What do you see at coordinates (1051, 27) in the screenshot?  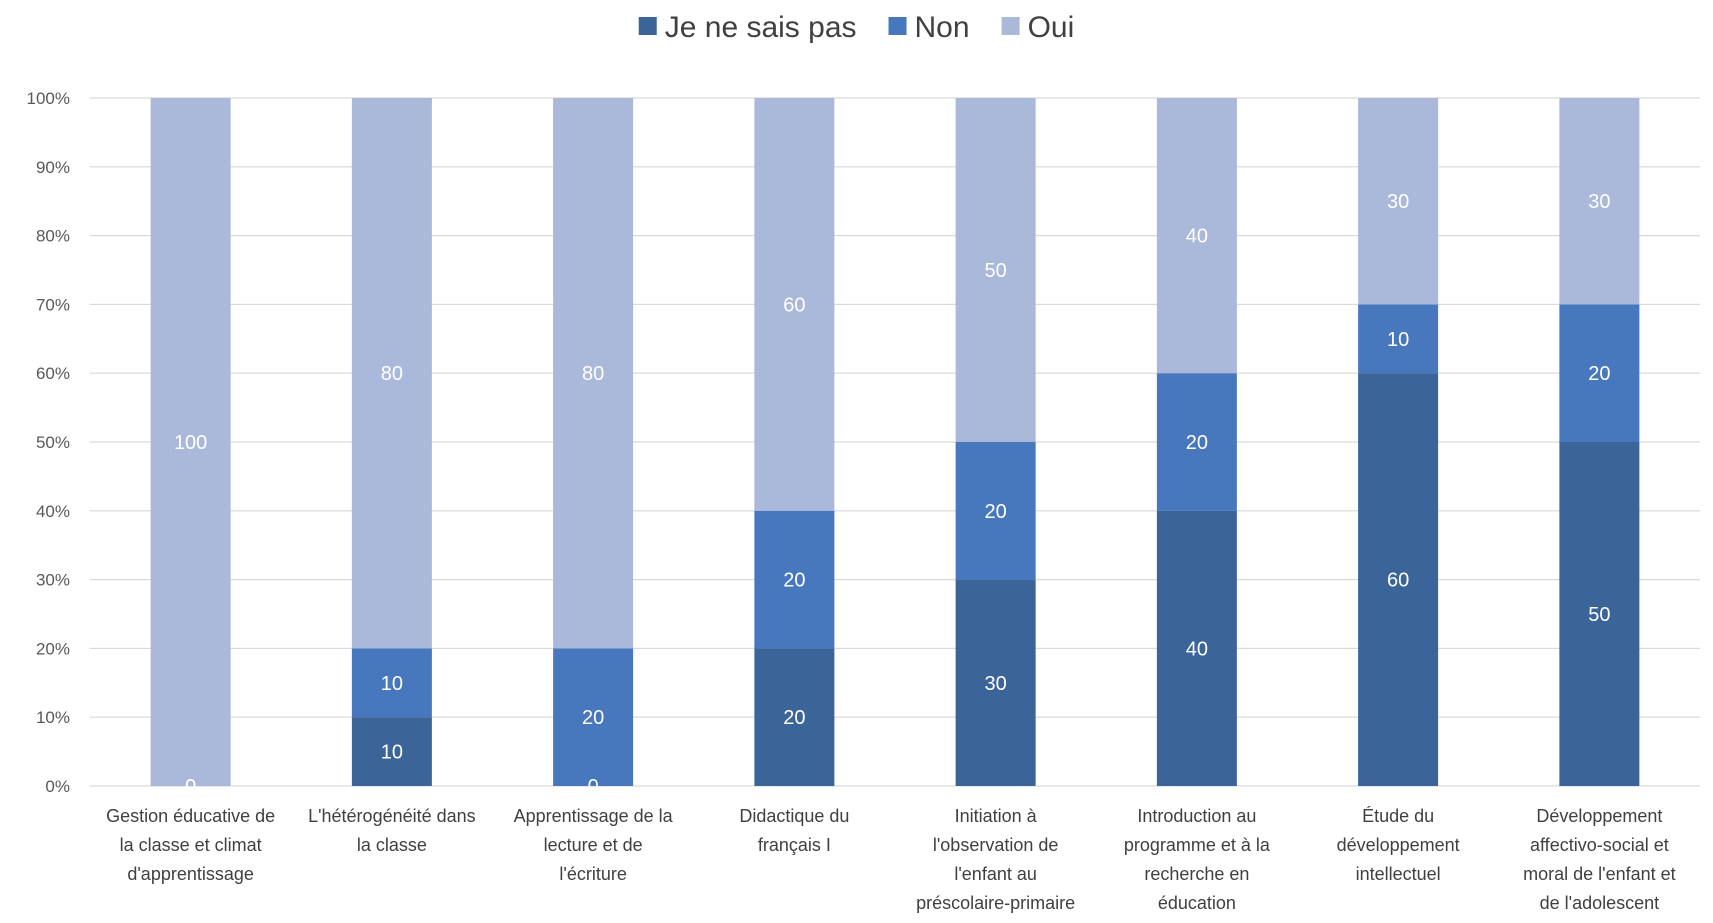 I see `legend-label: Oui` at bounding box center [1051, 27].